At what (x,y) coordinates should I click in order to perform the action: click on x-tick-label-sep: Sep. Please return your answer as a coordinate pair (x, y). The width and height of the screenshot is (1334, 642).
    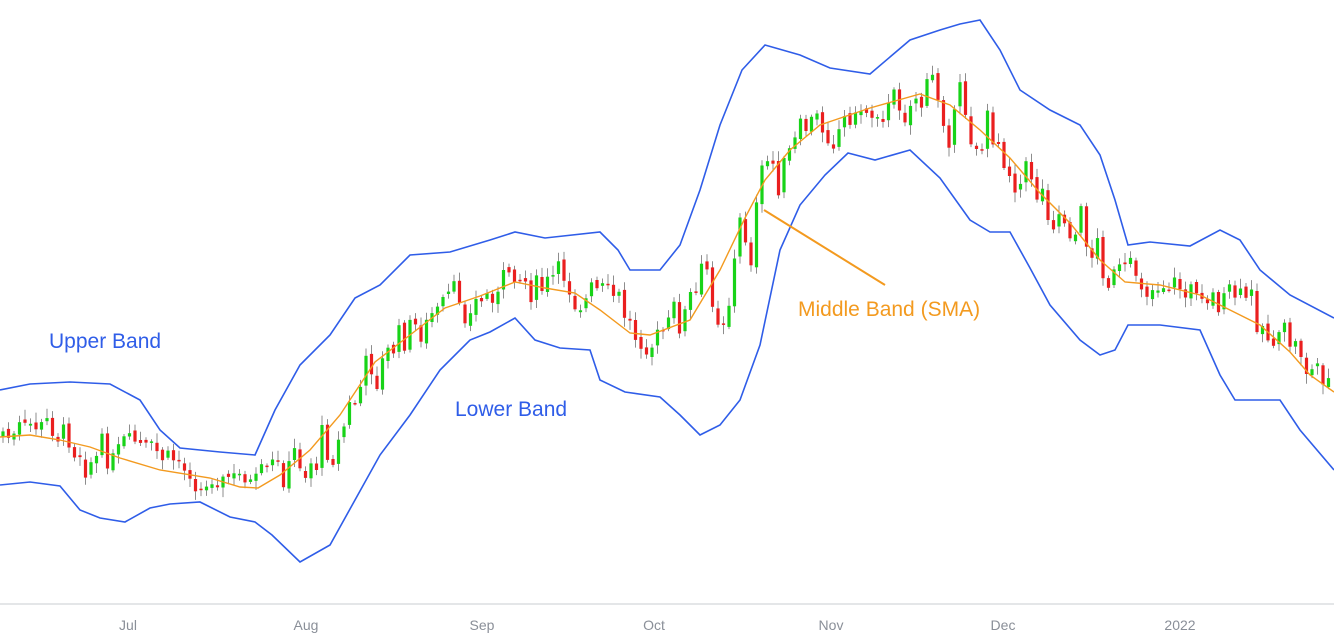
    Looking at the image, I should click on (482, 625).